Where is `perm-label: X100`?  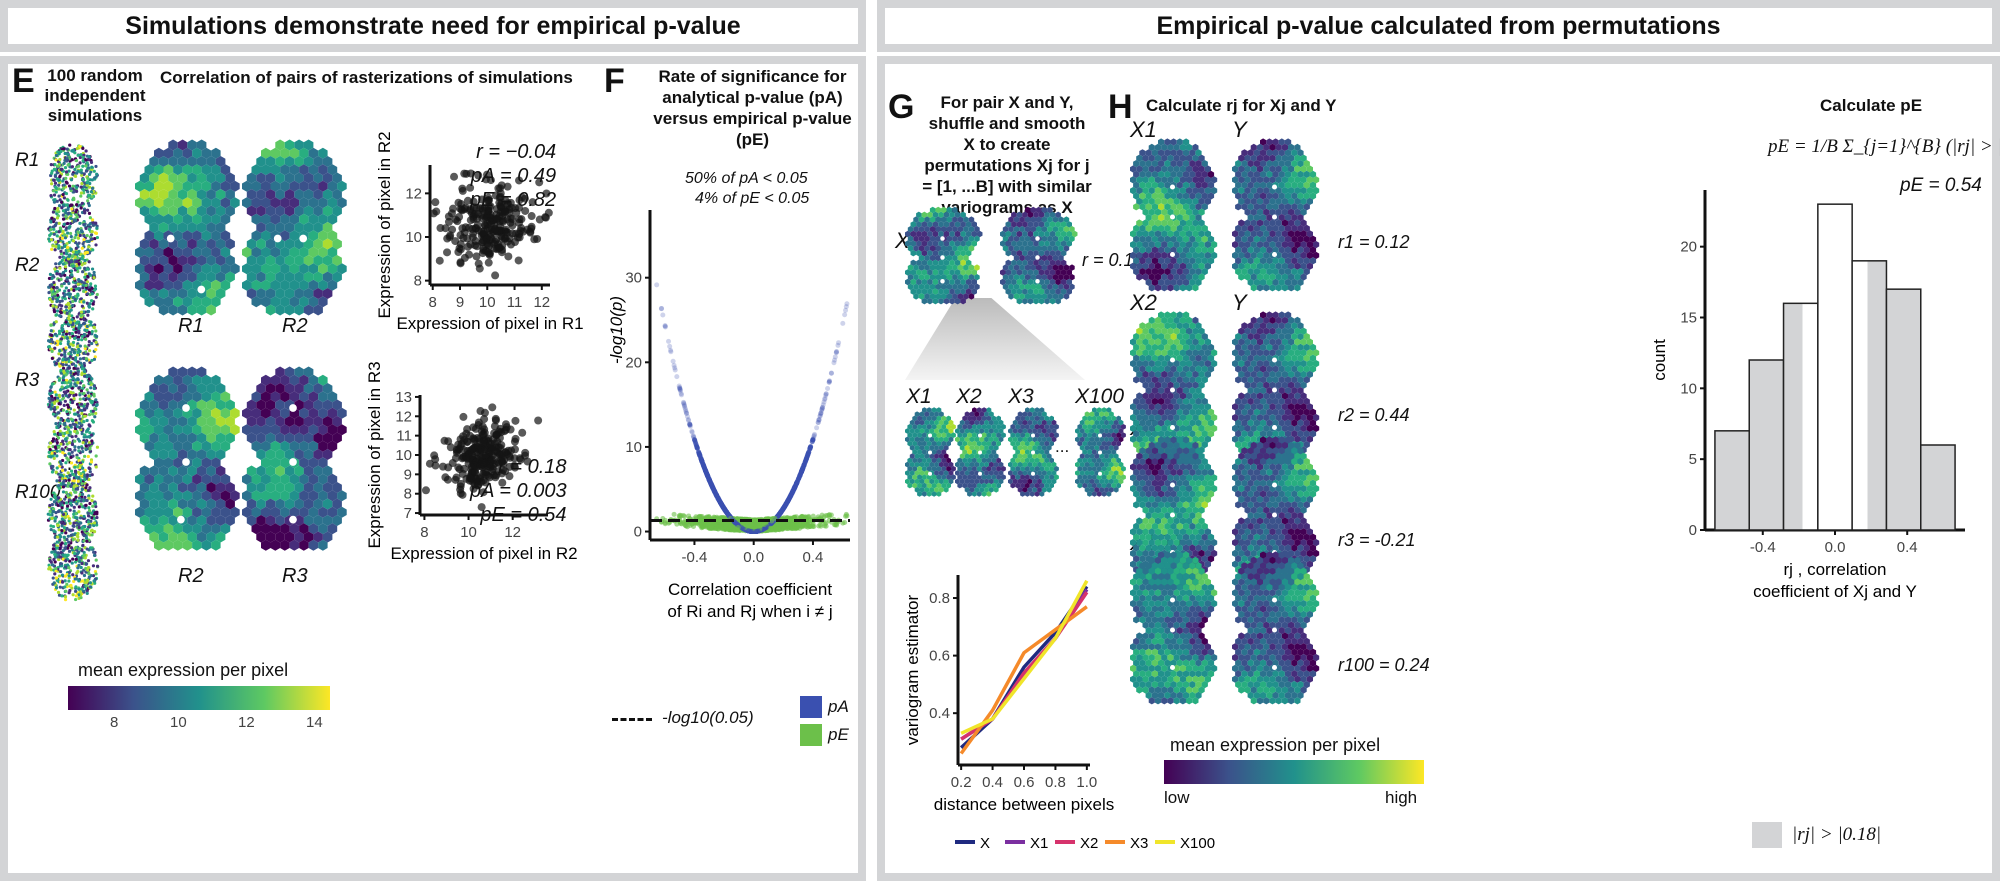 perm-label: X100 is located at coordinates (1100, 396).